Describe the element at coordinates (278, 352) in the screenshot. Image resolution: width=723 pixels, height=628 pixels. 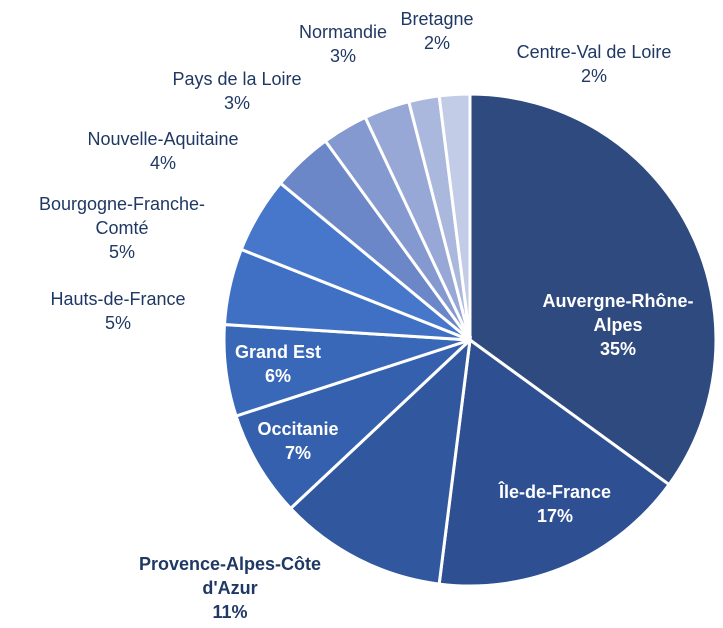
I see `slice-label: Grand Est` at that location.